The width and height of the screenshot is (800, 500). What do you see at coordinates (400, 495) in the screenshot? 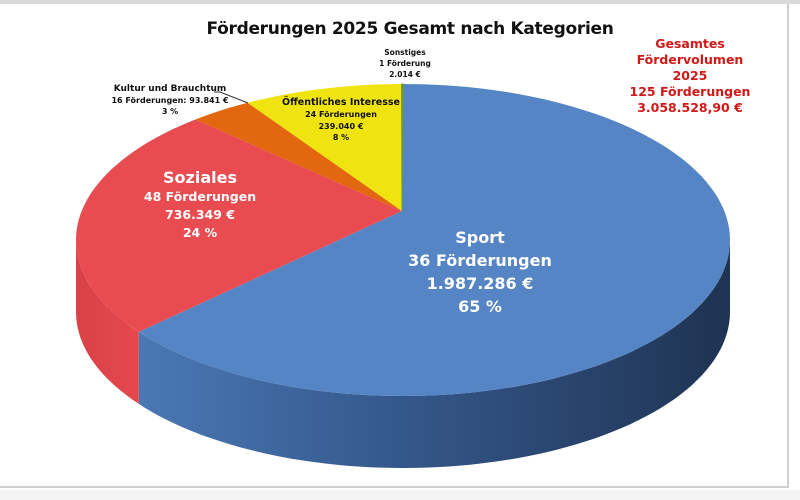
I see `bottom-strip` at bounding box center [400, 495].